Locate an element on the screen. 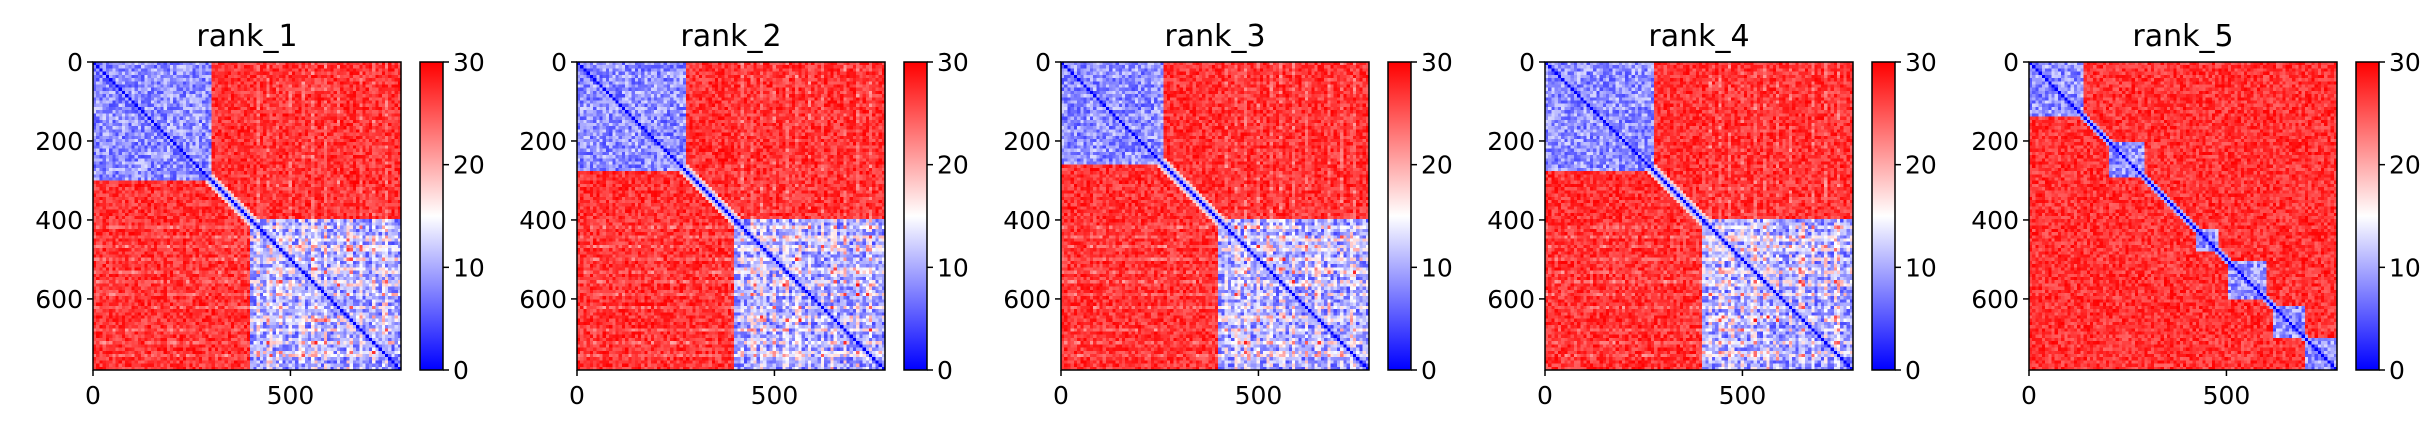  panel-title: rank_2 is located at coordinates (730, 36).